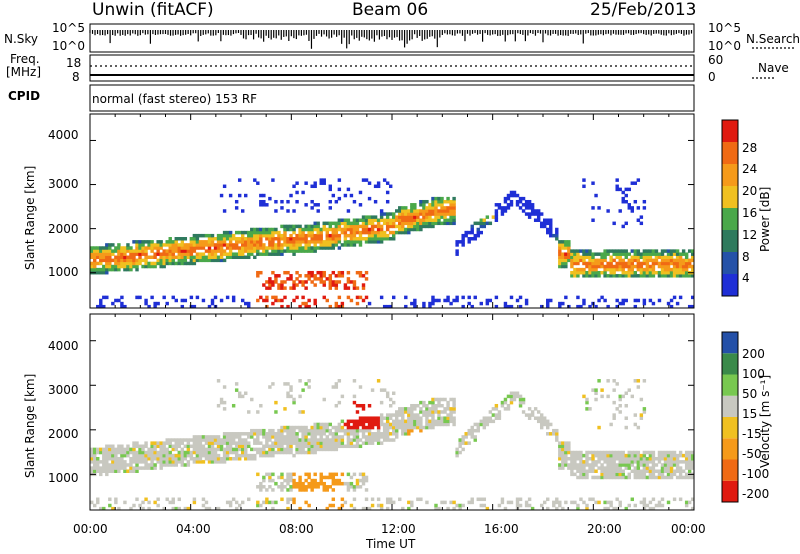  Describe the element at coordinates (25, 59) in the screenshot. I see `freq-label: Freq.` at that location.